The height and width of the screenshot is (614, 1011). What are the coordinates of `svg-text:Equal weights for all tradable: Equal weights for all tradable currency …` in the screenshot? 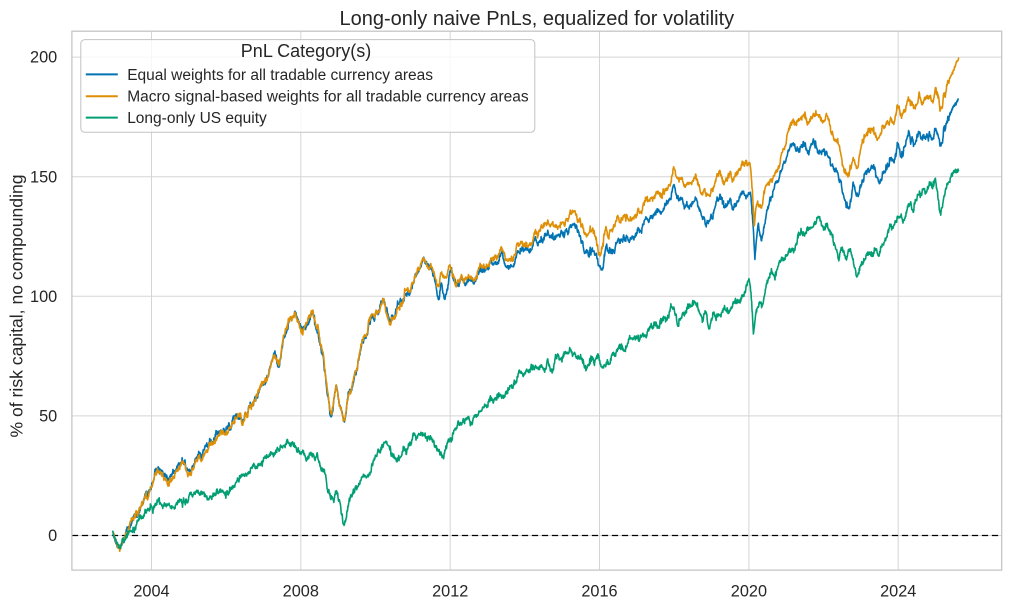 It's located at (280, 75).